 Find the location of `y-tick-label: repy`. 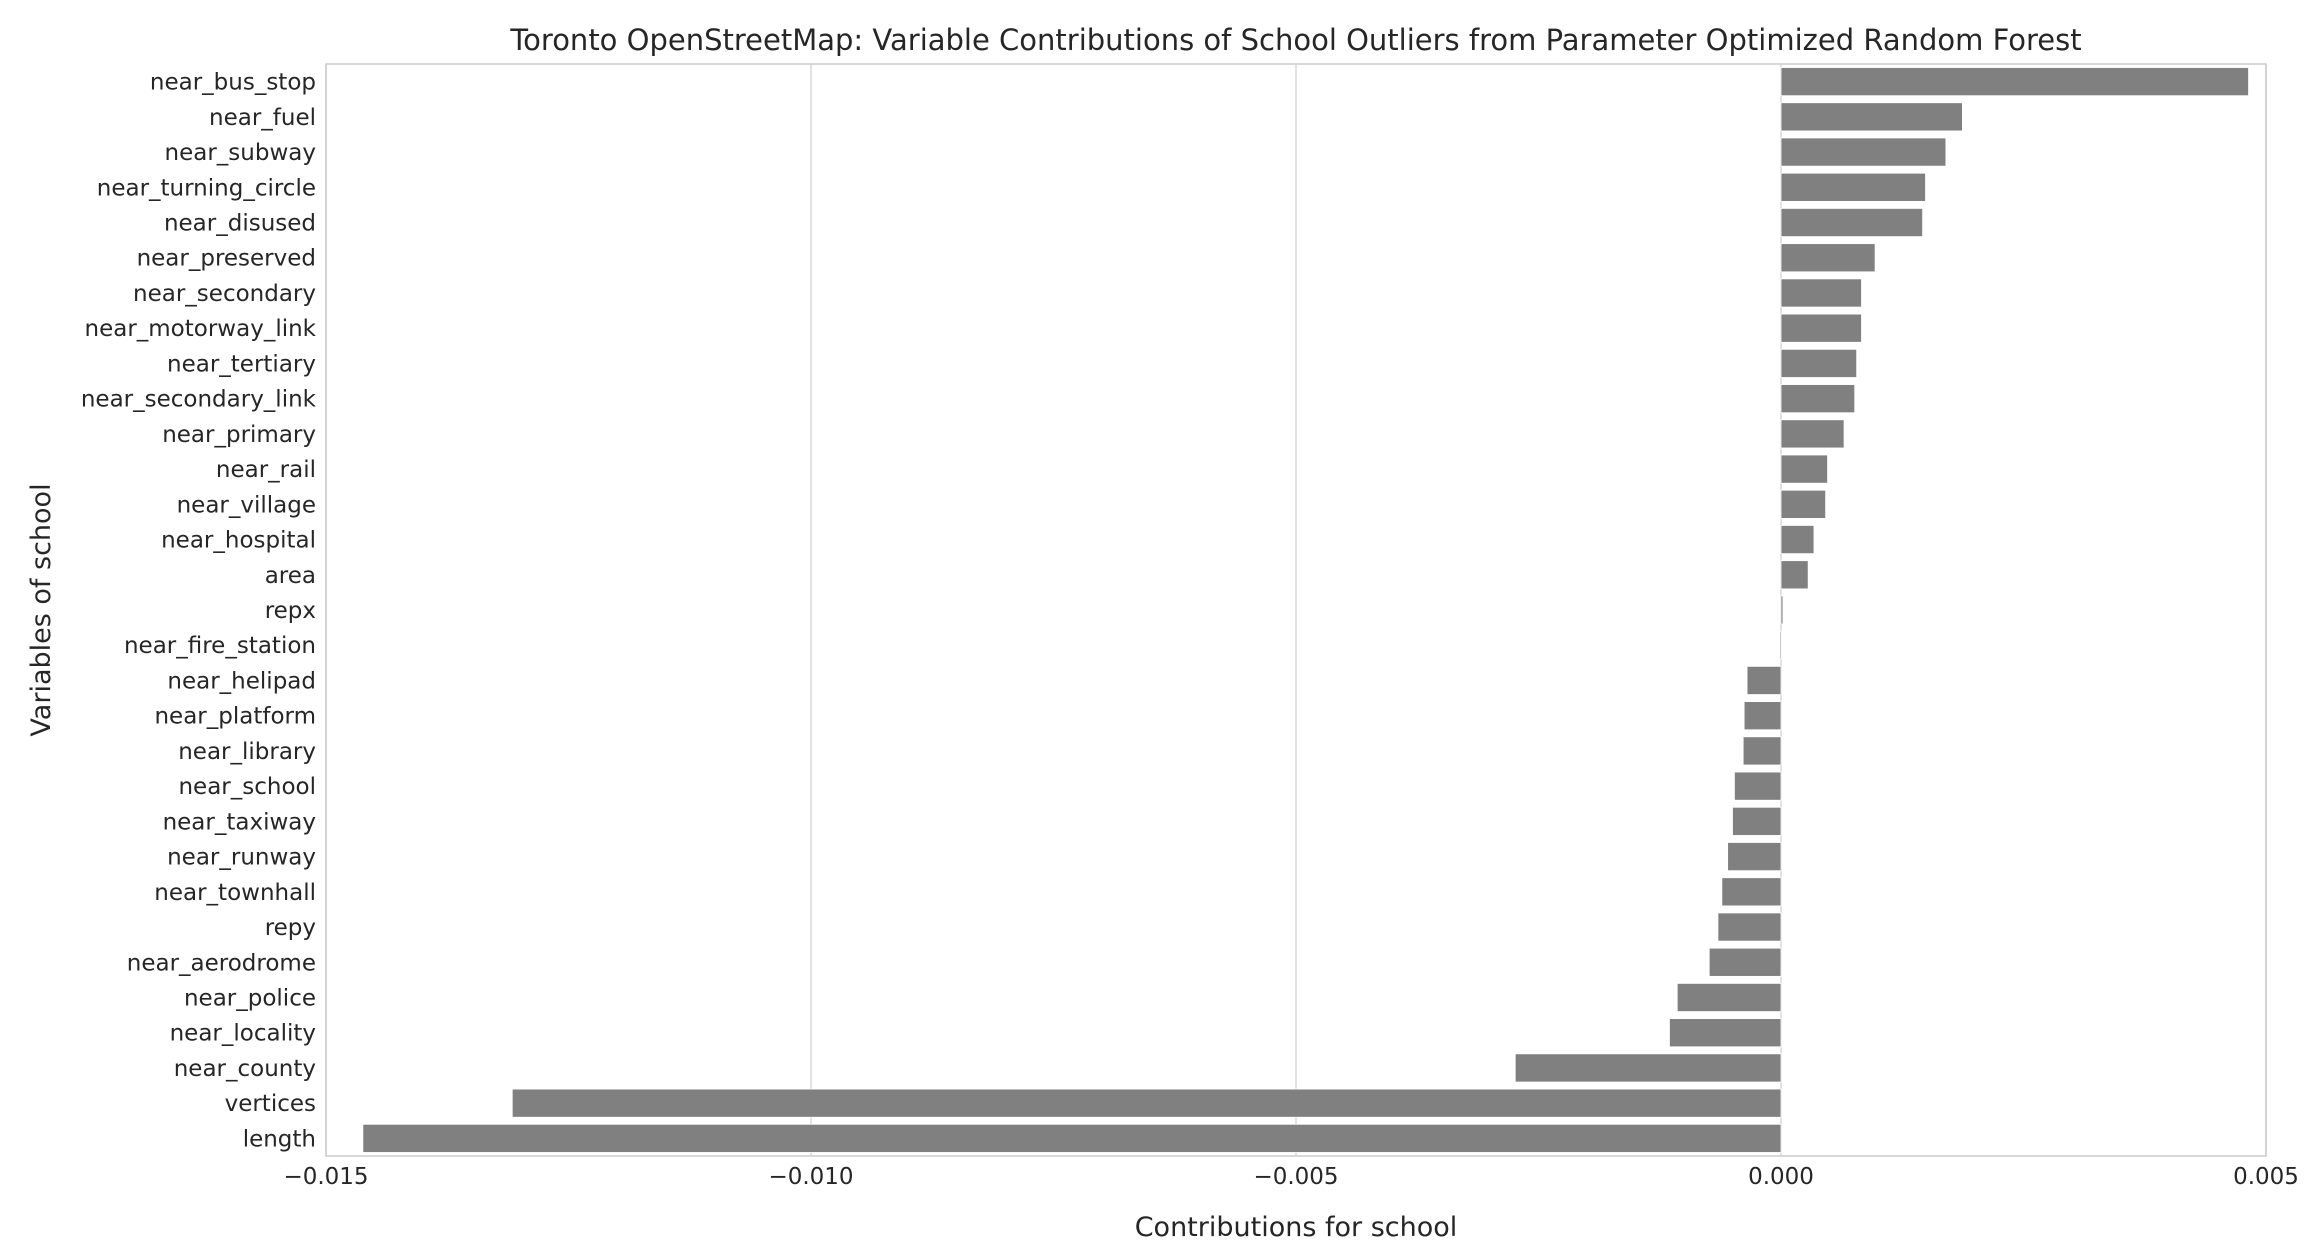

y-tick-label: repy is located at coordinates (290, 928).